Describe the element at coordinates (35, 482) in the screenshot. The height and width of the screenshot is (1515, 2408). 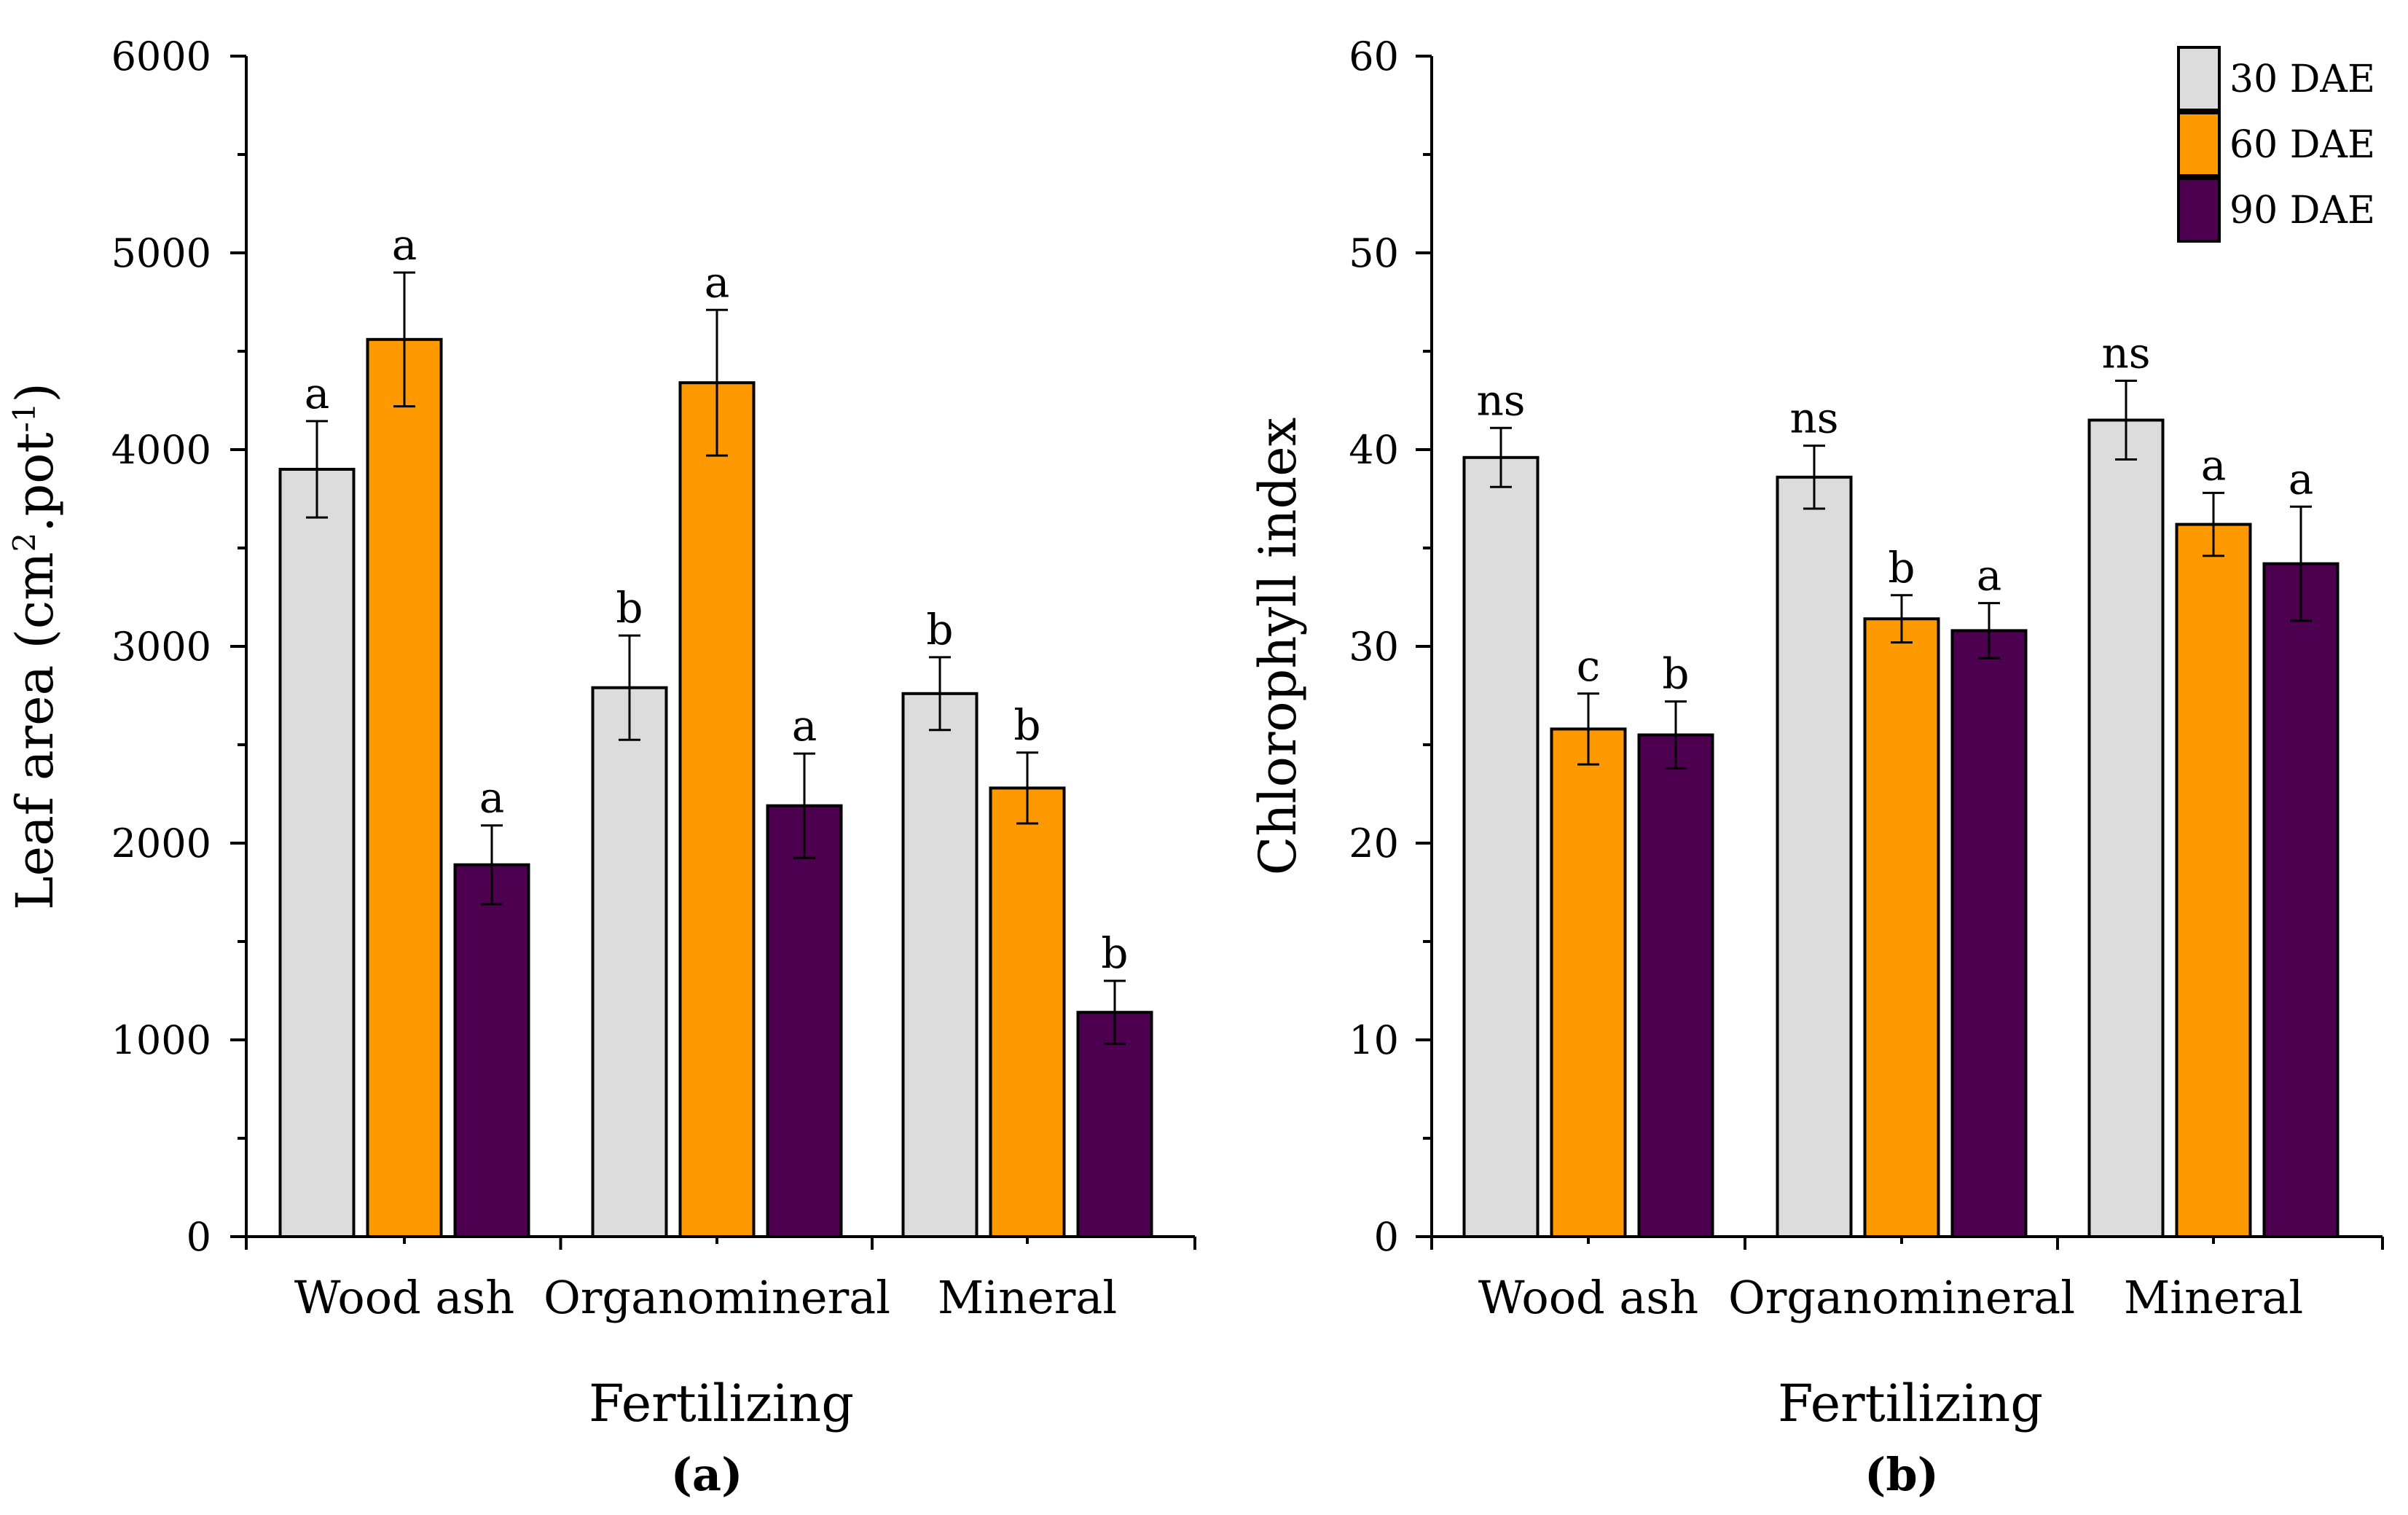
I see `y-axis-title-part: .pot` at that location.